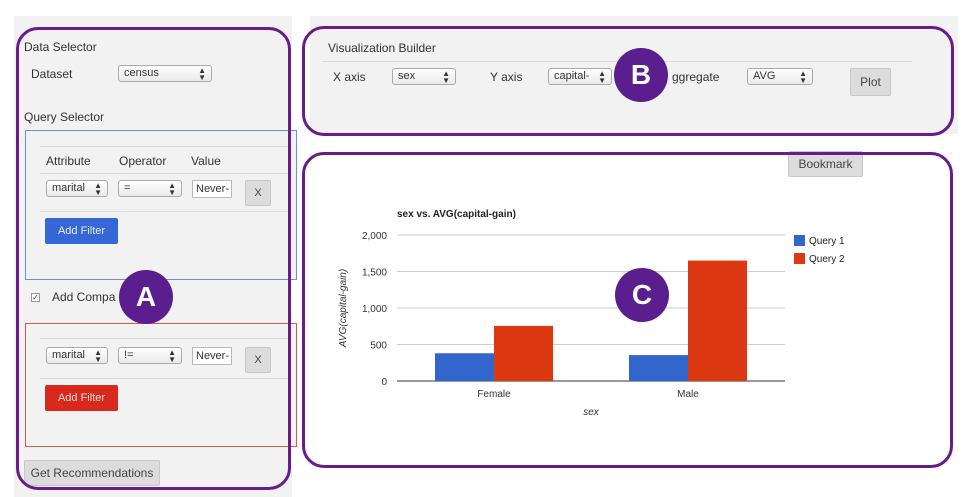 The height and width of the screenshot is (497, 967). Describe the element at coordinates (523, 353) in the screenshot. I see `bar-query-2-female` at that location.